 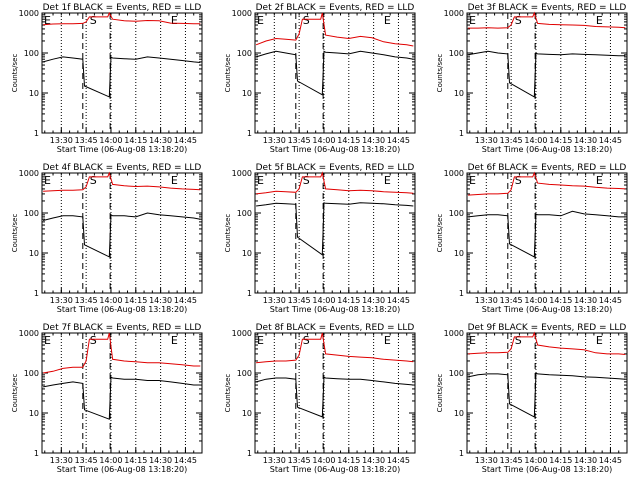 What do you see at coordinates (547, 8) in the screenshot?
I see `panel-title: Det 3f BLACK = Events, RED = LLD` at bounding box center [547, 8].